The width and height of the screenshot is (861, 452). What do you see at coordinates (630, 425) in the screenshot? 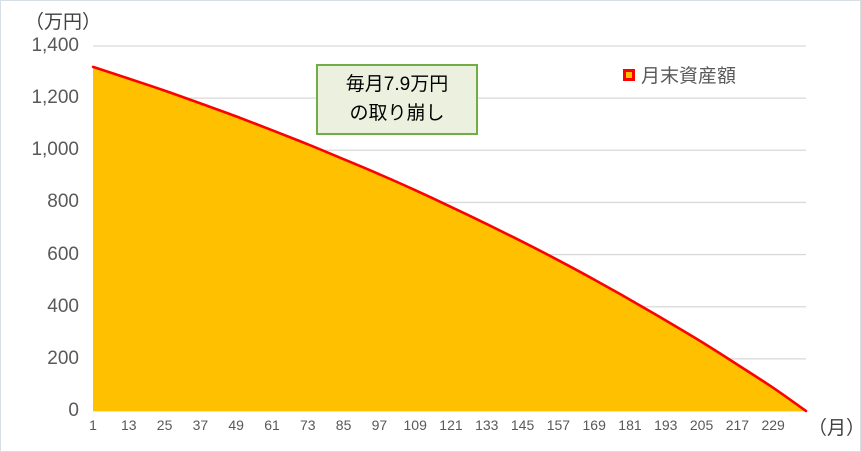
I see `x-tick-label: 181` at bounding box center [630, 425].